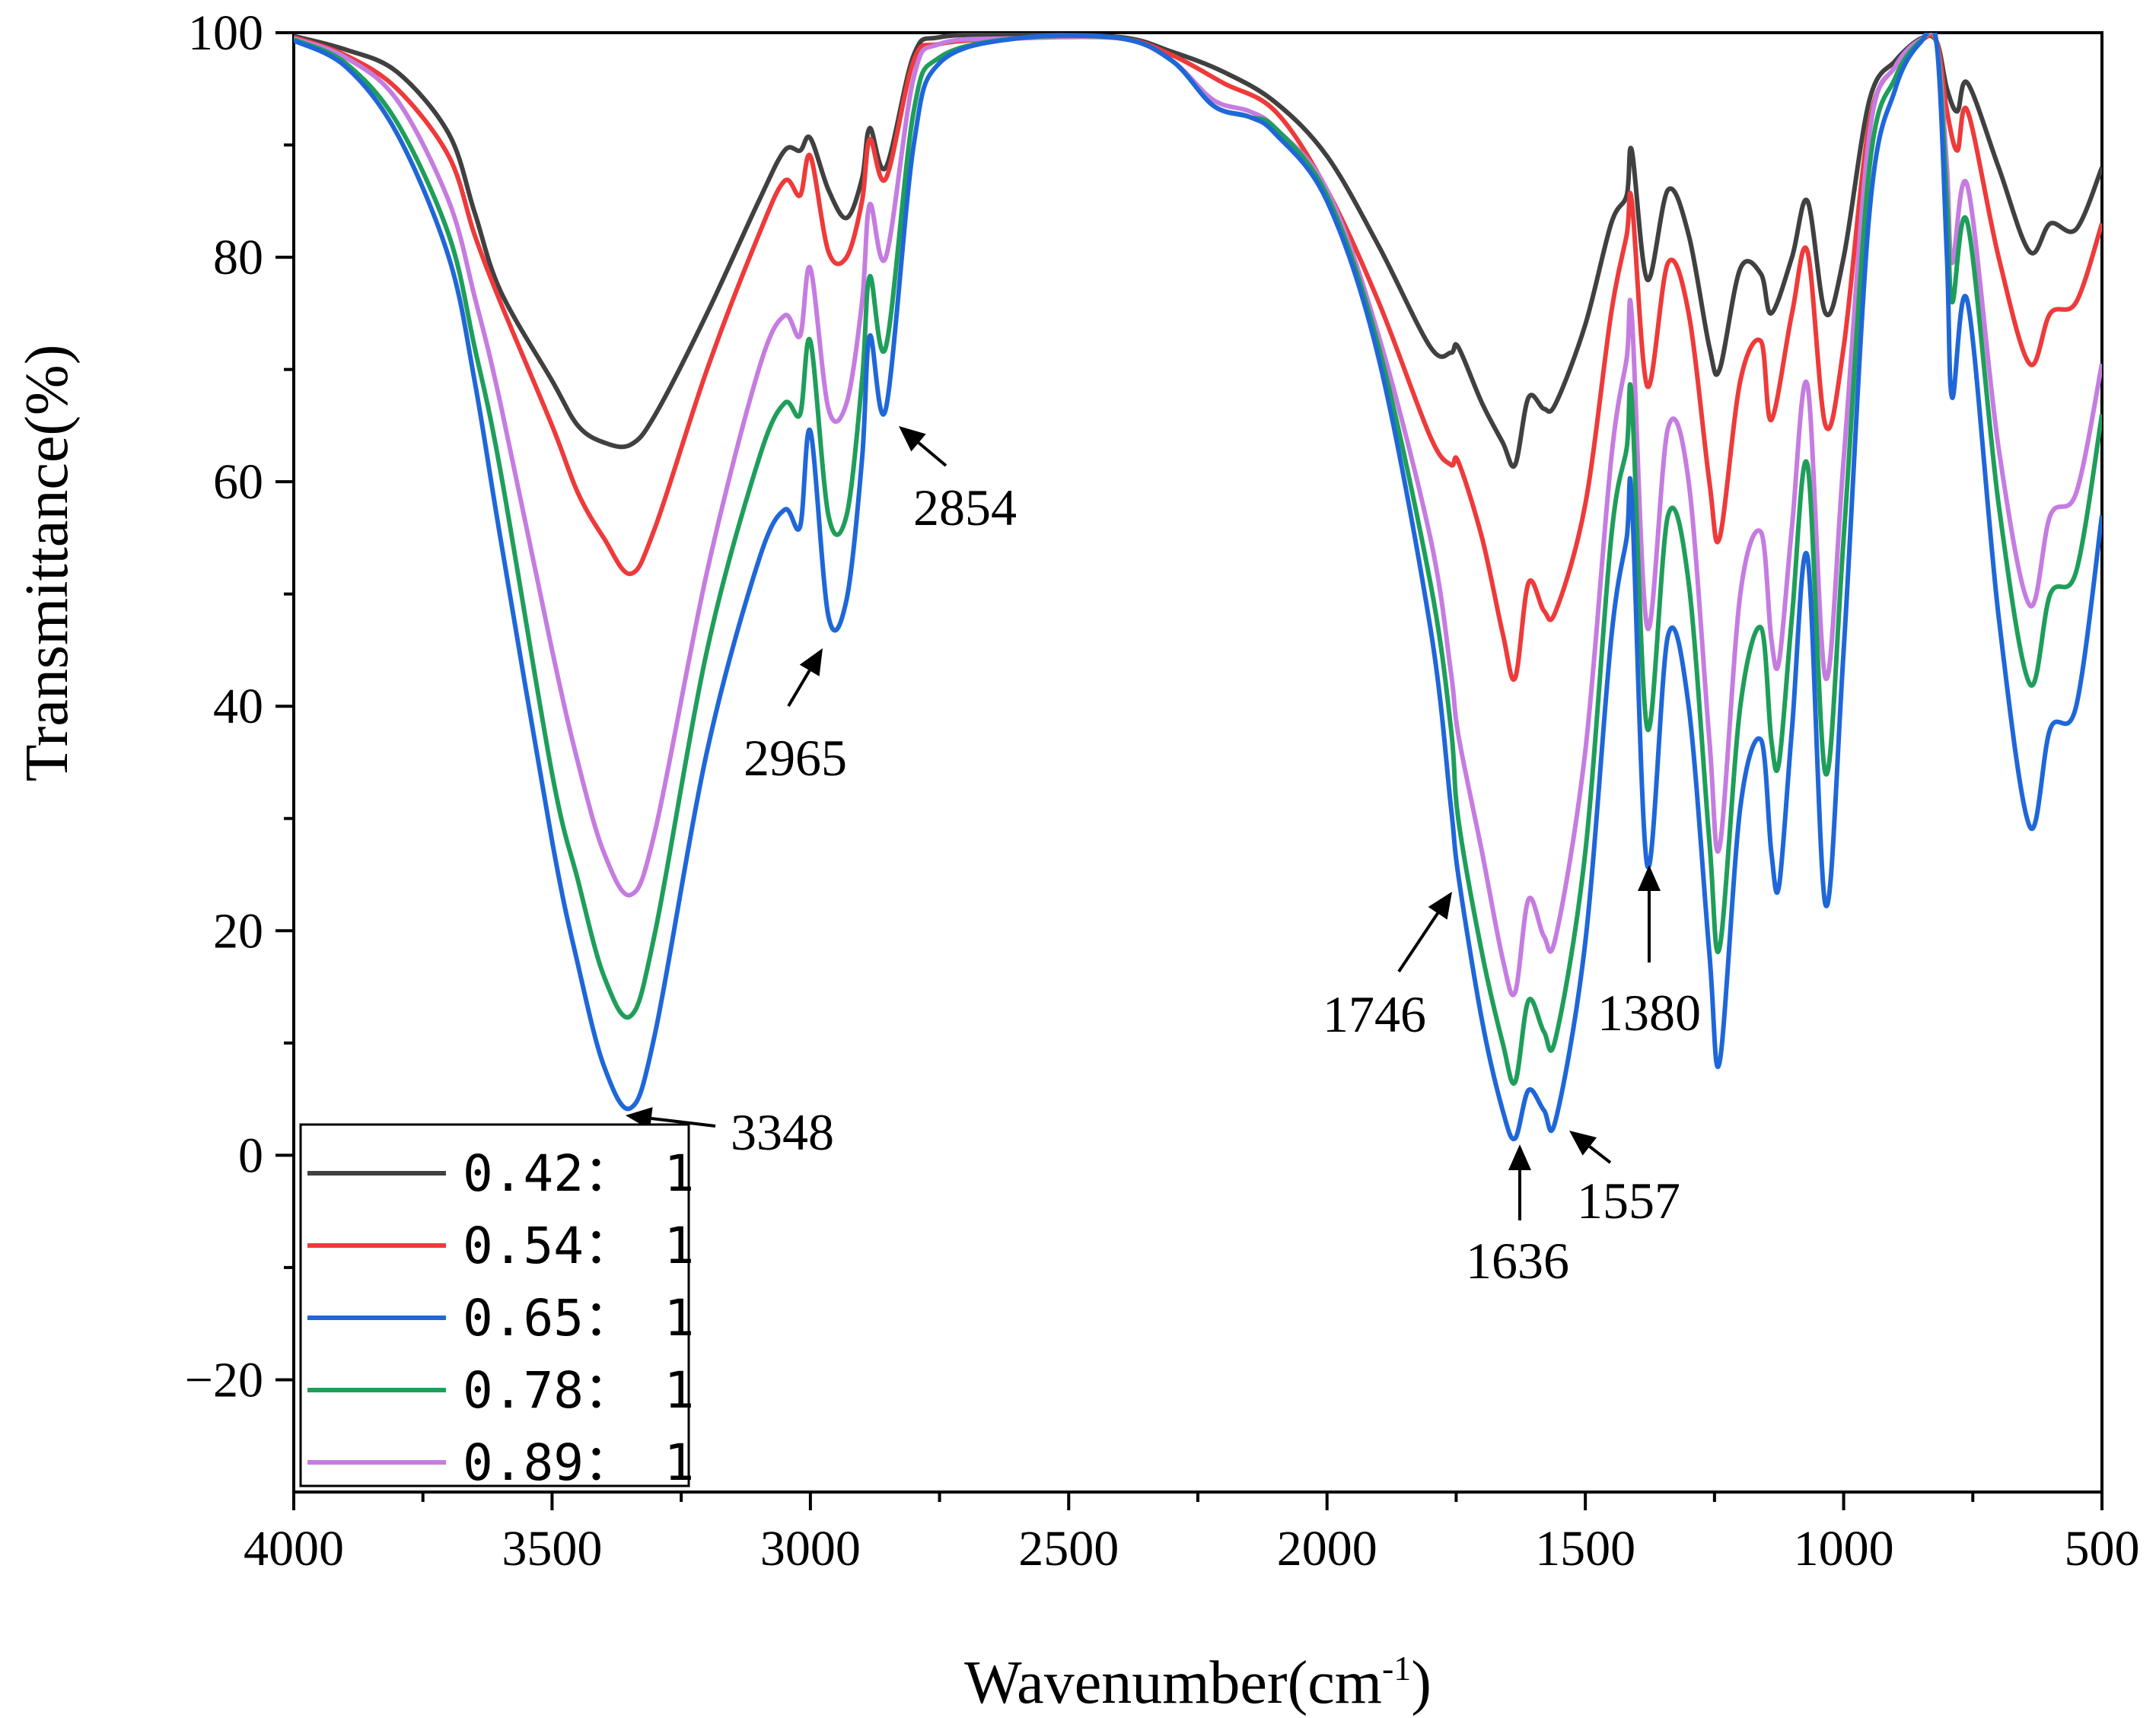 The width and height of the screenshot is (2156, 1718). What do you see at coordinates (1585, 1548) in the screenshot?
I see `x-tick-label: 1500` at bounding box center [1585, 1548].